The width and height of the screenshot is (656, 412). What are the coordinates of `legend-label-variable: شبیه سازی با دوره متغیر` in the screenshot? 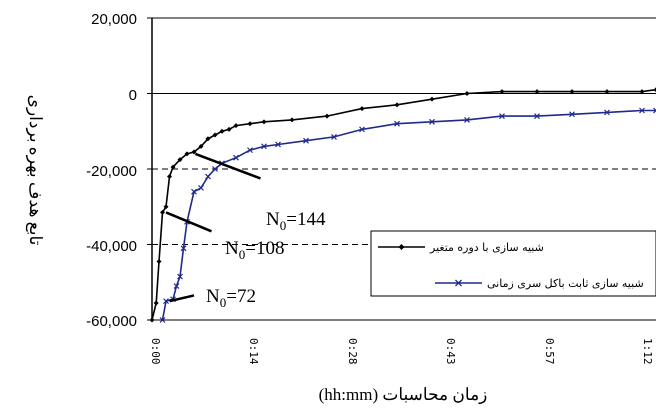 It's located at (486, 247).